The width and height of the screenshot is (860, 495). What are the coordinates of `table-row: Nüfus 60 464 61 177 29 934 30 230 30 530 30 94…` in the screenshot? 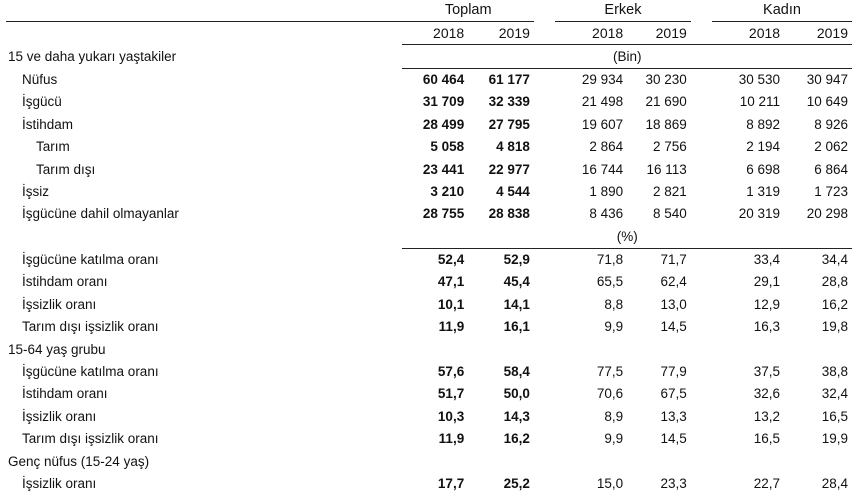 It's located at (429, 79).